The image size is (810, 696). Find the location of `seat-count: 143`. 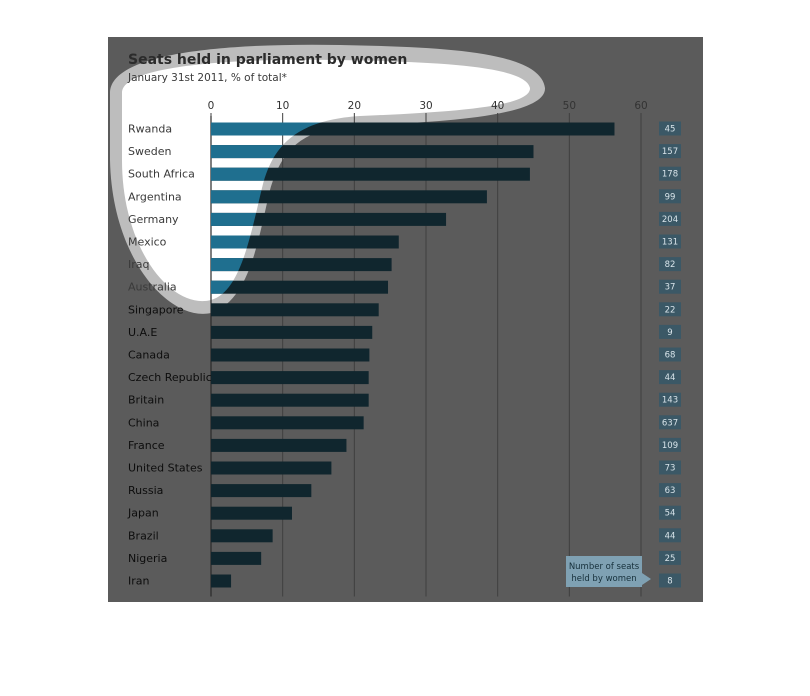

seat-count: 143 is located at coordinates (670, 401).